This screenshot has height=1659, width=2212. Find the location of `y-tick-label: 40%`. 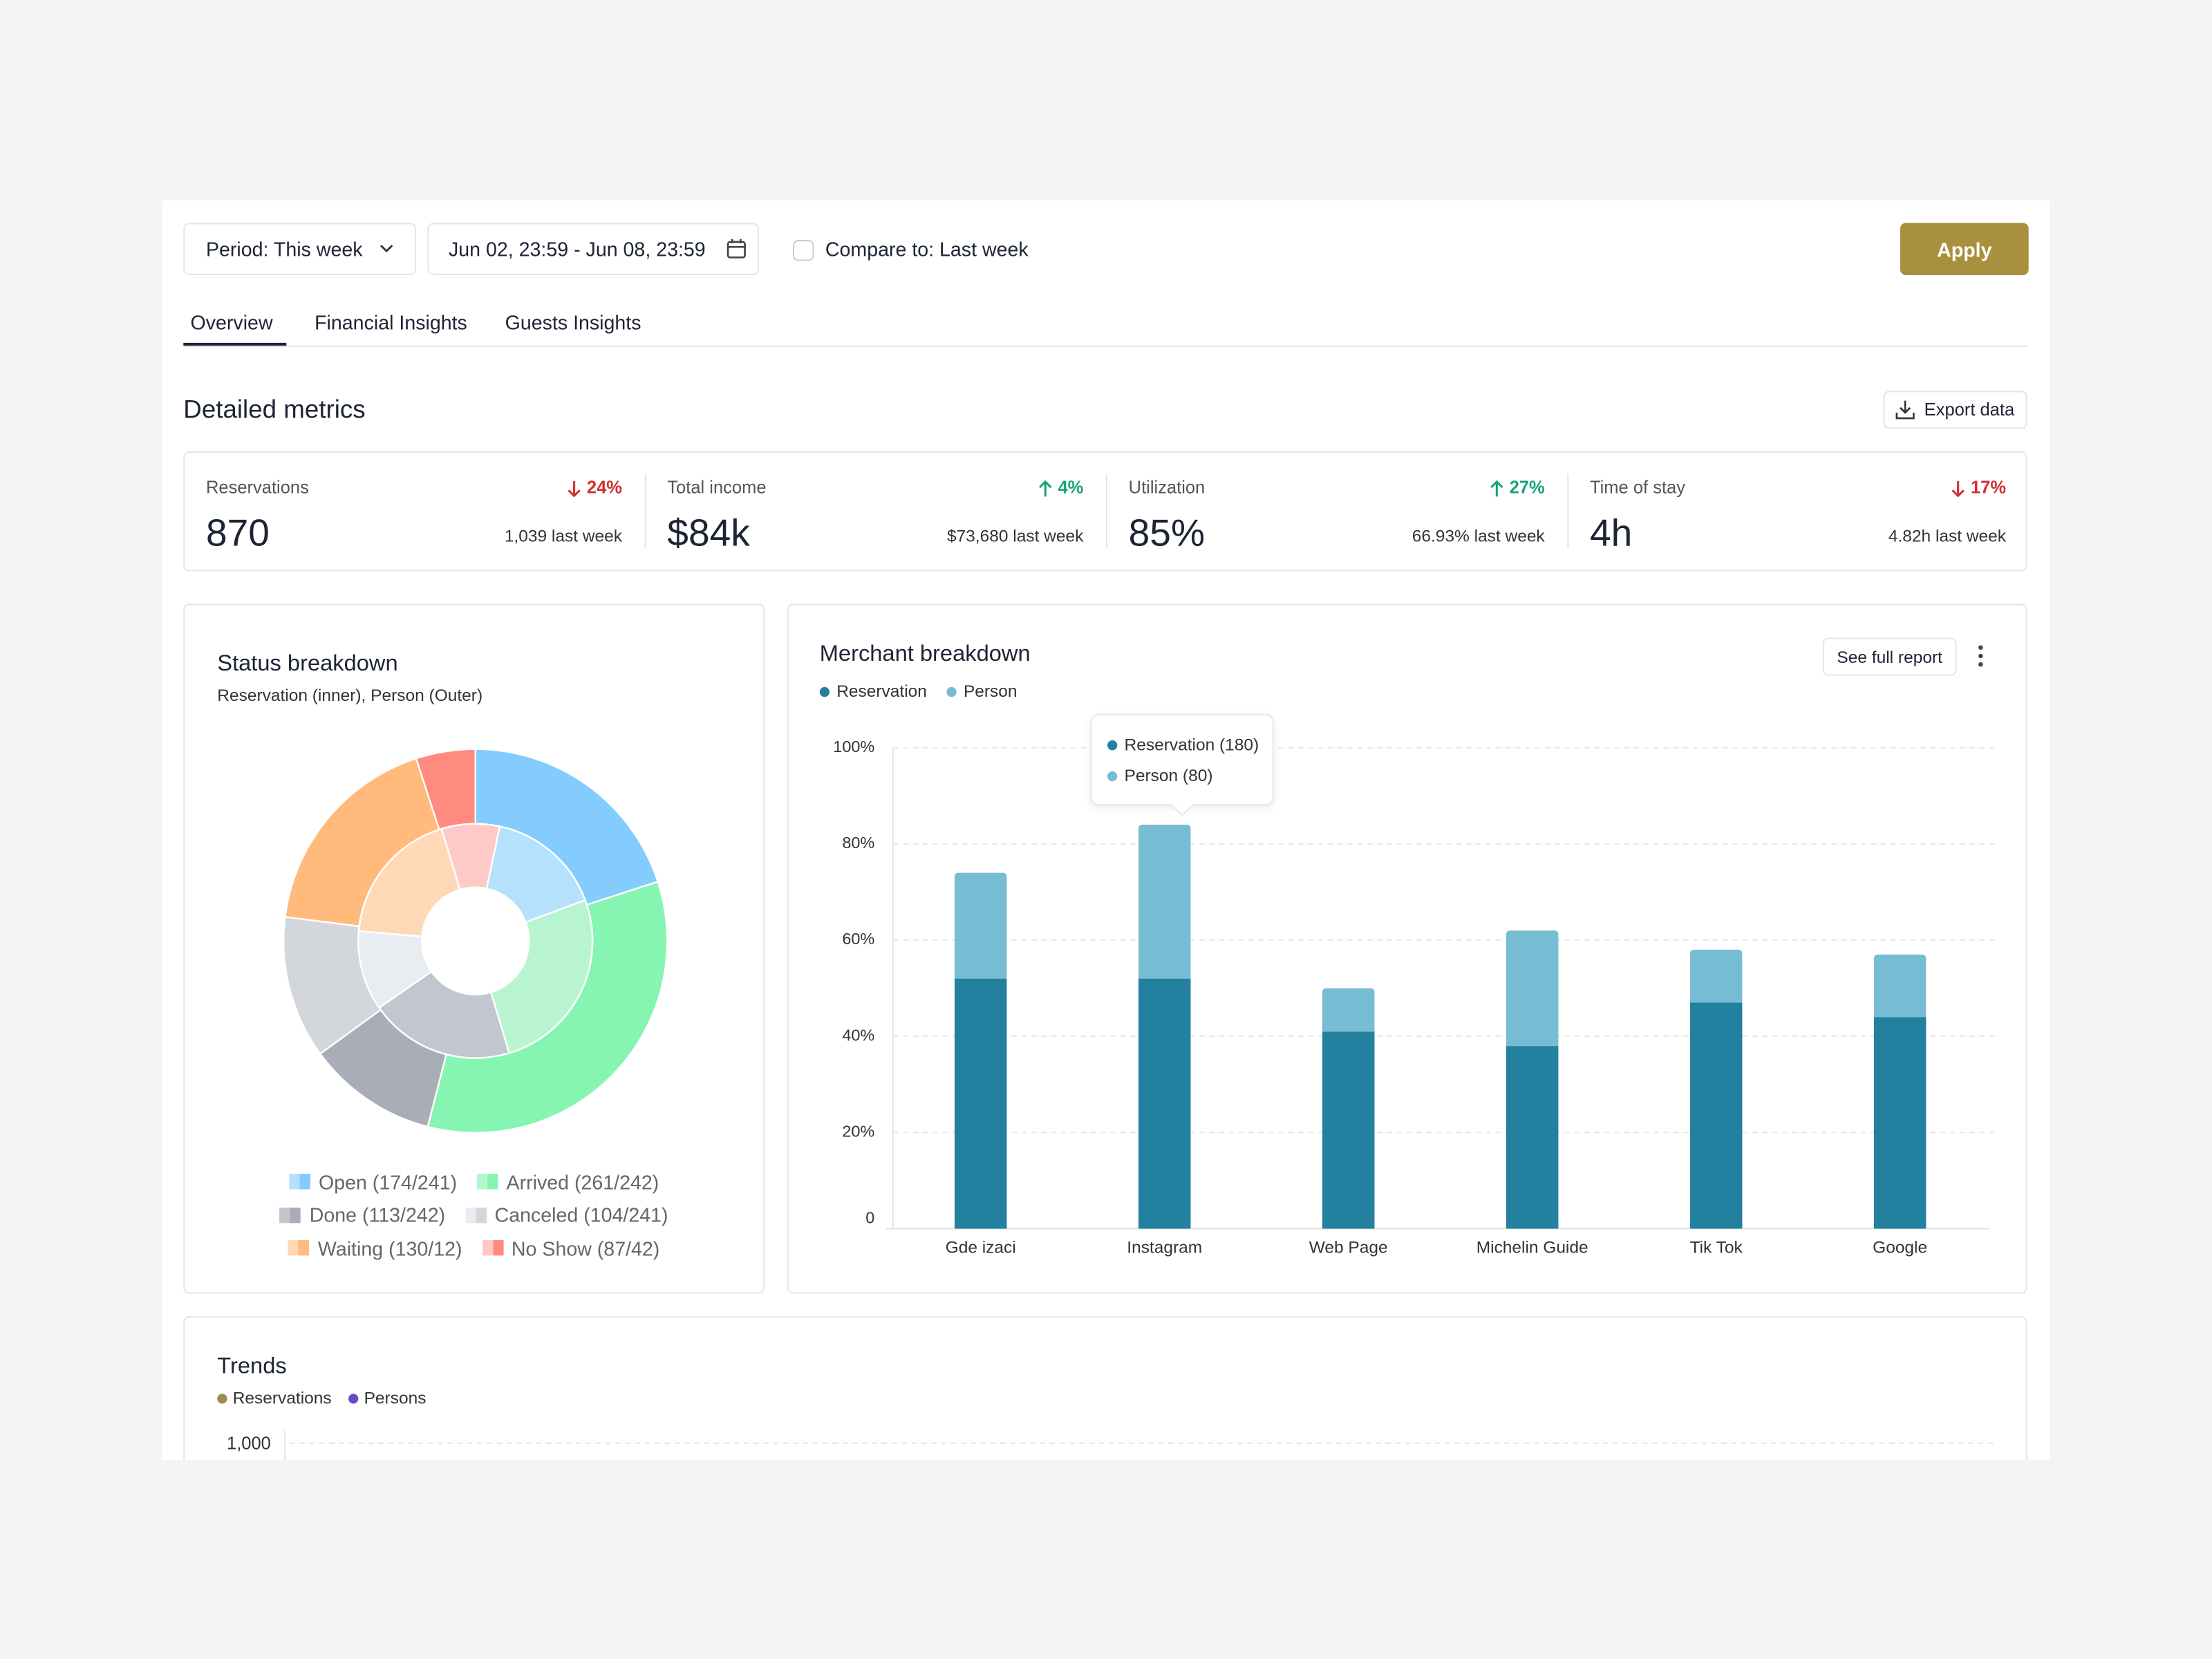

y-tick-label: 40% is located at coordinates (858, 1035).